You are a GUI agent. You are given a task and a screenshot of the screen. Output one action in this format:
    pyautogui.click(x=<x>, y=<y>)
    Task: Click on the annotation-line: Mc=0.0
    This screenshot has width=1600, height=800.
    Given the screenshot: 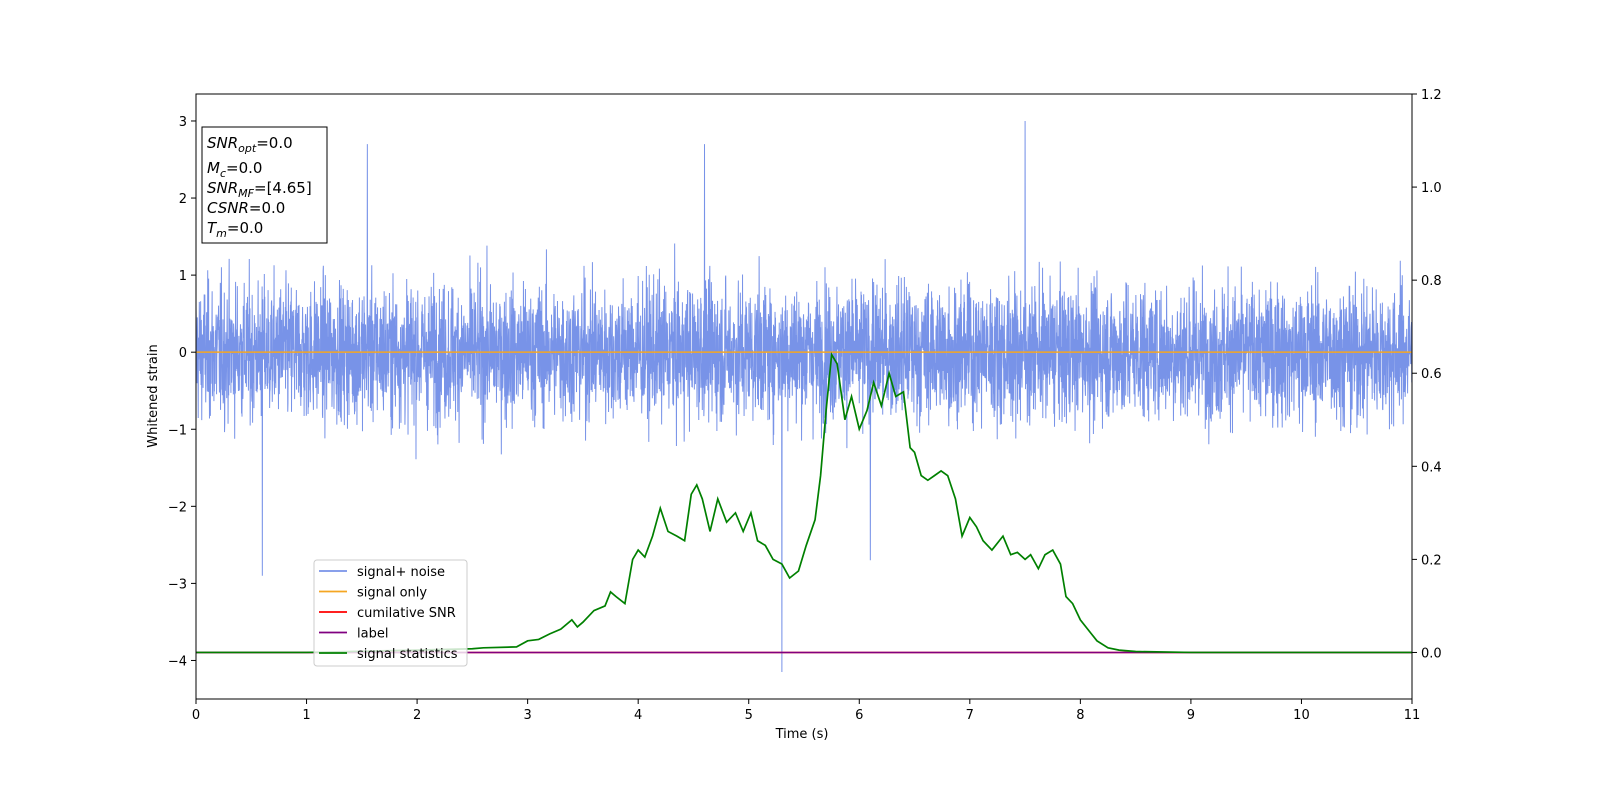 What is the action you would take?
    pyautogui.click(x=234, y=169)
    